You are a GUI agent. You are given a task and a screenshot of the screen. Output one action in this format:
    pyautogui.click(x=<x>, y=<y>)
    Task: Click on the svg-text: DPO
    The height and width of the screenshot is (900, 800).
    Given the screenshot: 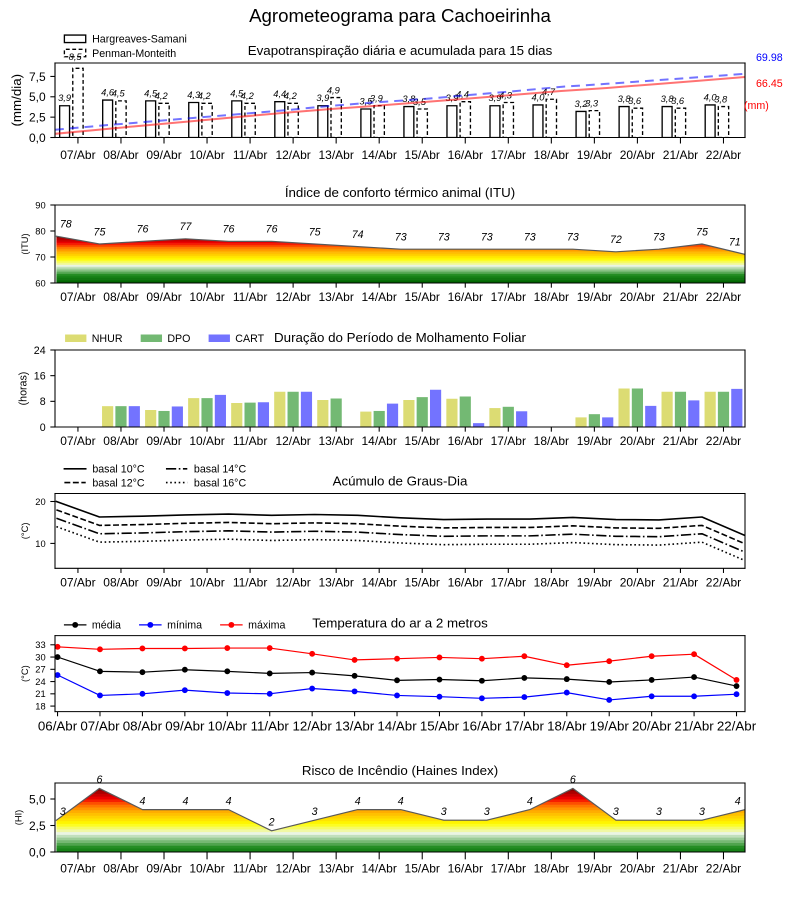 What is the action you would take?
    pyautogui.click(x=178, y=339)
    